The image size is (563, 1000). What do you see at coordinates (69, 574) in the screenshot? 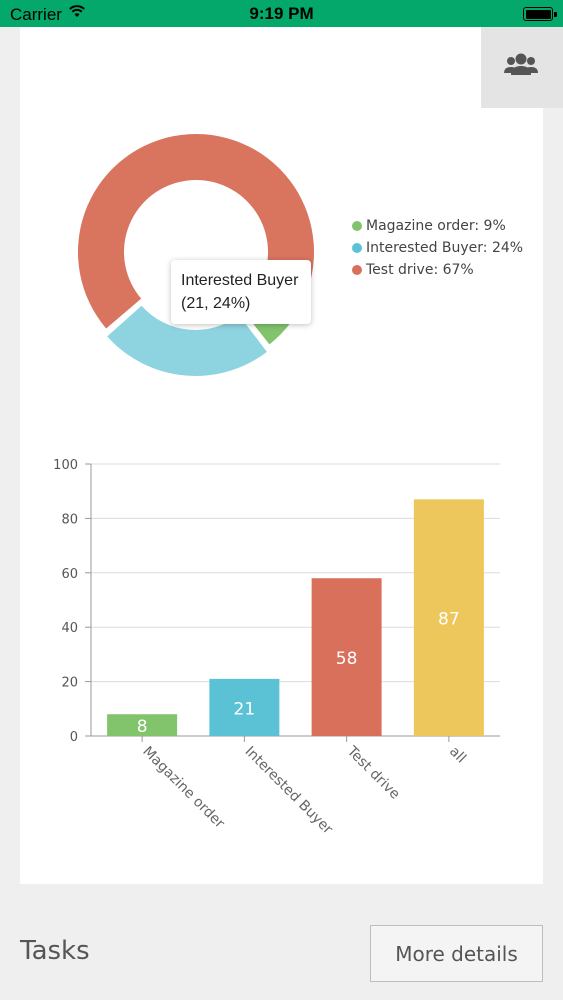
I see `y-tick-label: 60` at bounding box center [69, 574].